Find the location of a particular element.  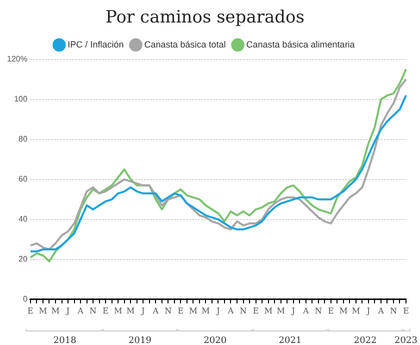

text: 2019 is located at coordinates (140, 340).